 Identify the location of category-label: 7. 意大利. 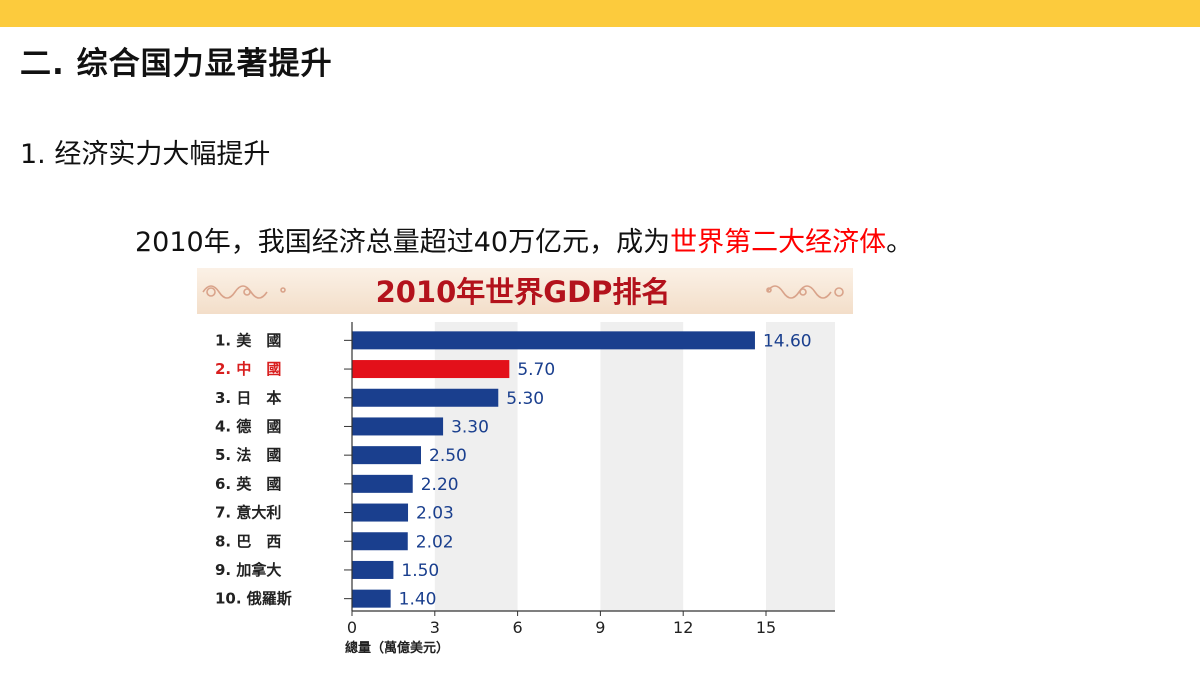
(248, 513).